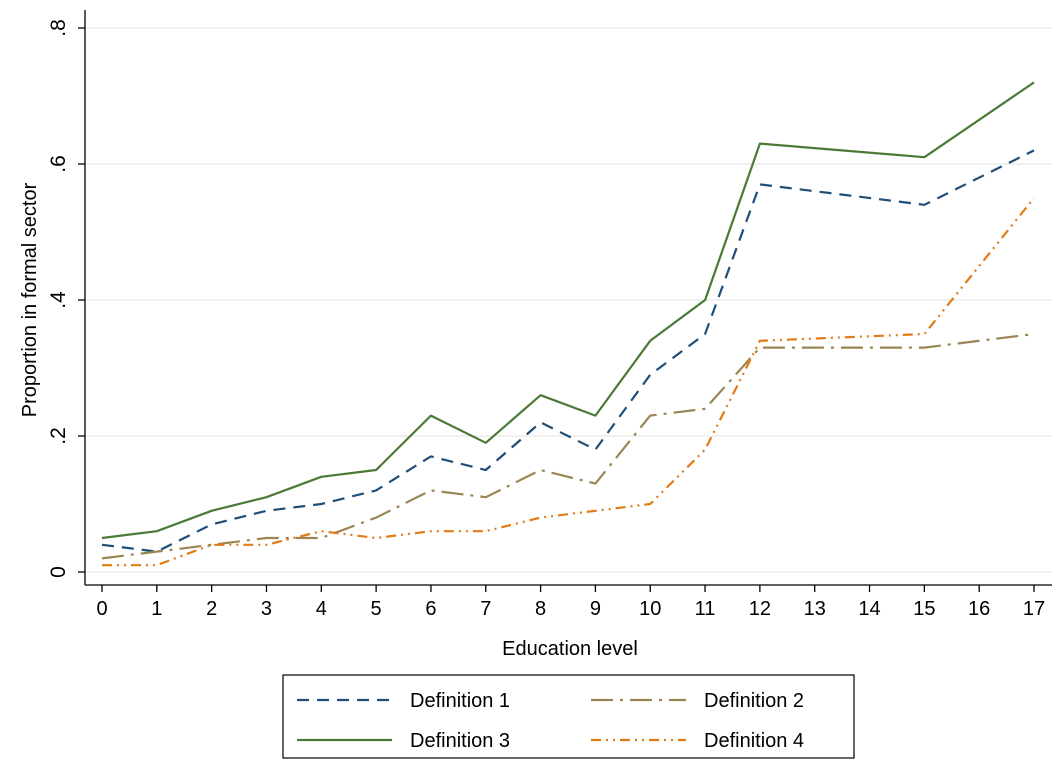  What do you see at coordinates (58, 300) in the screenshot?
I see `y-tick-label: .4` at bounding box center [58, 300].